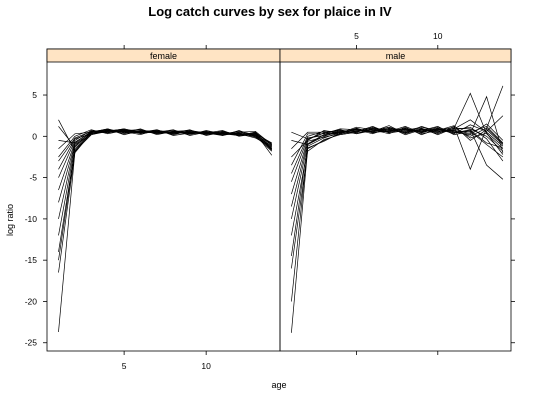 The image size is (540, 400). I want to click on x-tick-label-female: 5, so click(124, 366).